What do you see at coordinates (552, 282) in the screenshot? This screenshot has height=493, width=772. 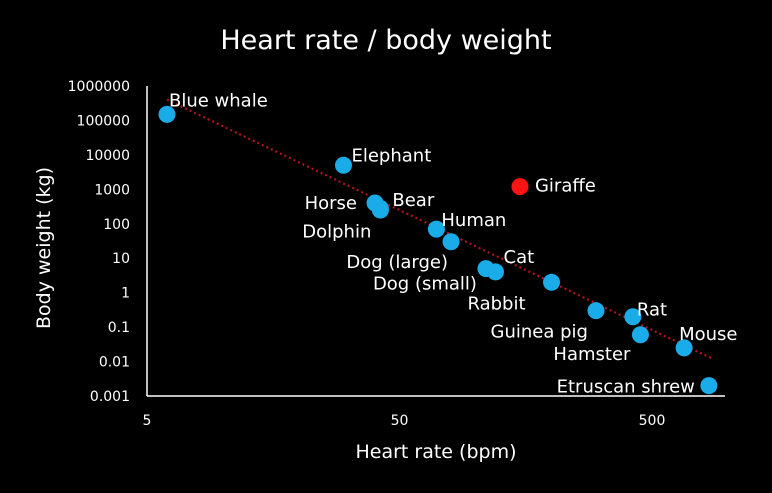 I see `point-rabbit` at bounding box center [552, 282].